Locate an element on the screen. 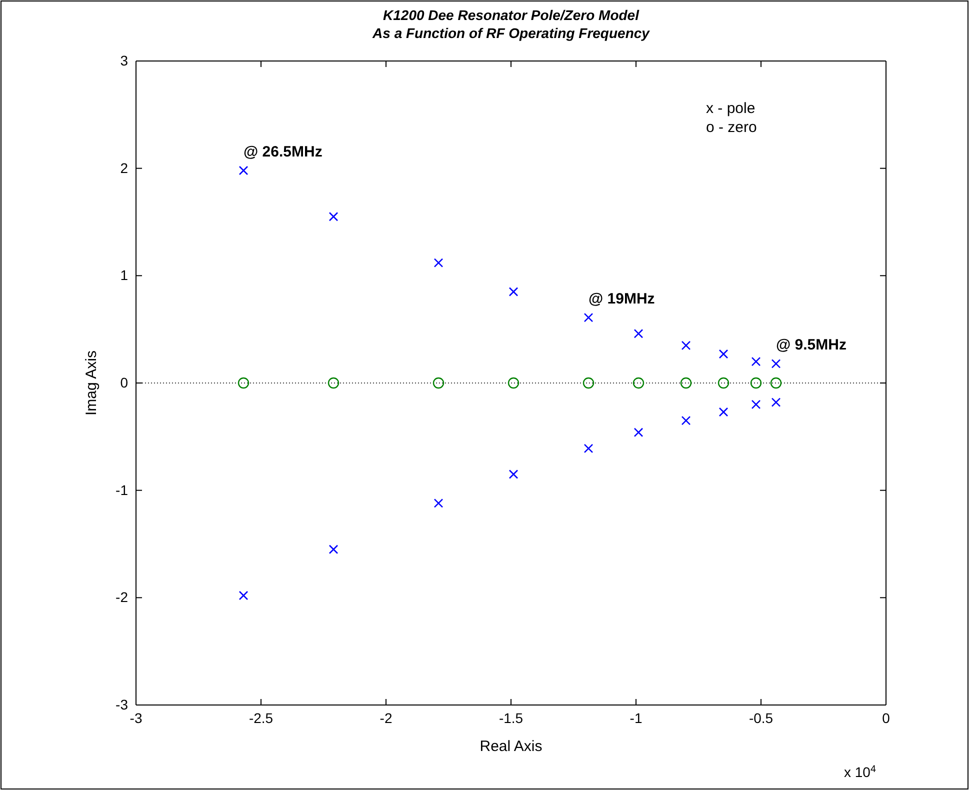 Image resolution: width=971 pixels, height=792 pixels. x-tick-label: -1.5 is located at coordinates (511, 718).